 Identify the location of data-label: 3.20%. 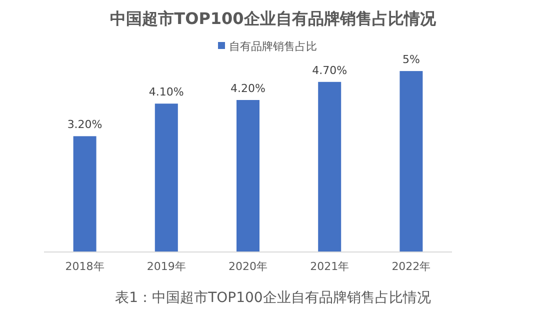
(84, 125).